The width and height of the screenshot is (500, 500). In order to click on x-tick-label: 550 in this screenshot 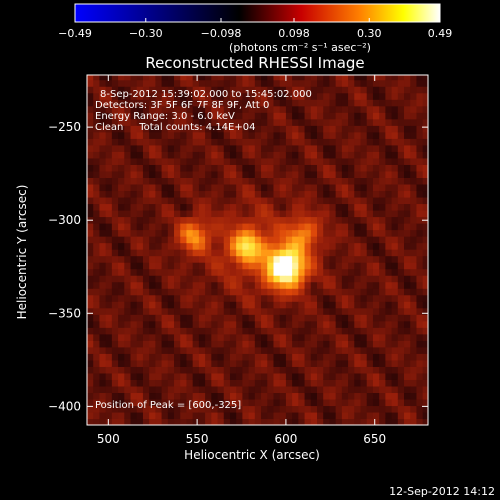, I will do `click(197, 439)`.